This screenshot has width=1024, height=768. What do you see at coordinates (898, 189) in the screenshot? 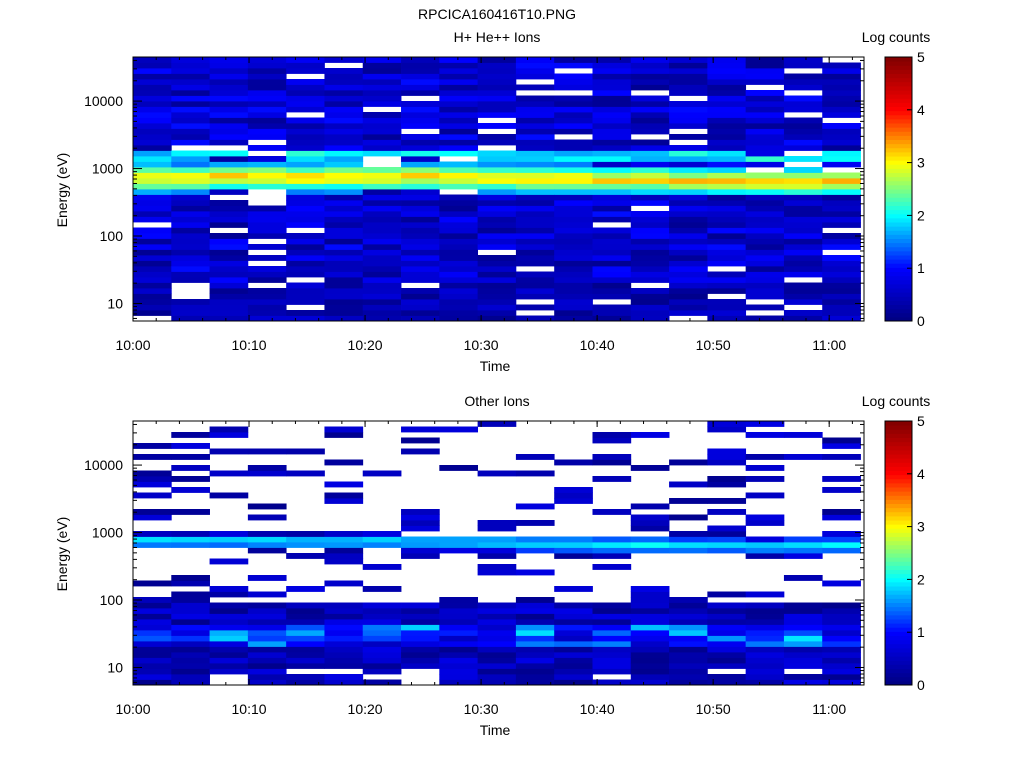
I see `colorbar-frame` at bounding box center [898, 189].